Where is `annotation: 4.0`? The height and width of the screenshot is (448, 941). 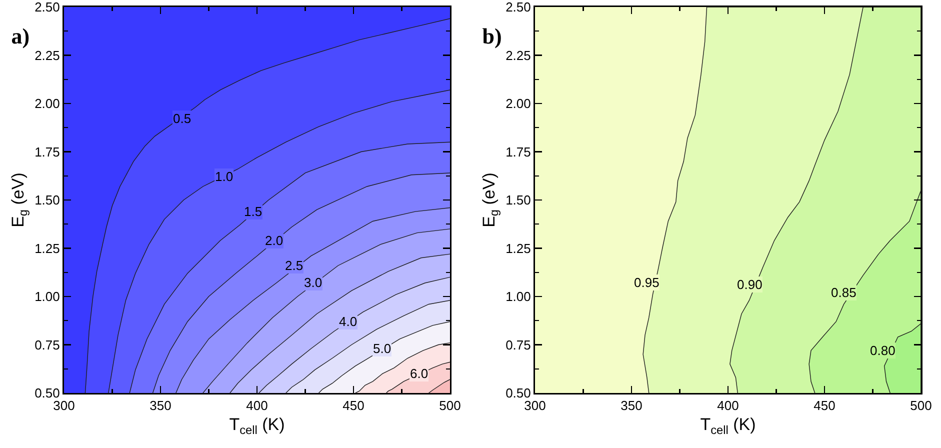 annotation: 4.0 is located at coordinates (348, 321).